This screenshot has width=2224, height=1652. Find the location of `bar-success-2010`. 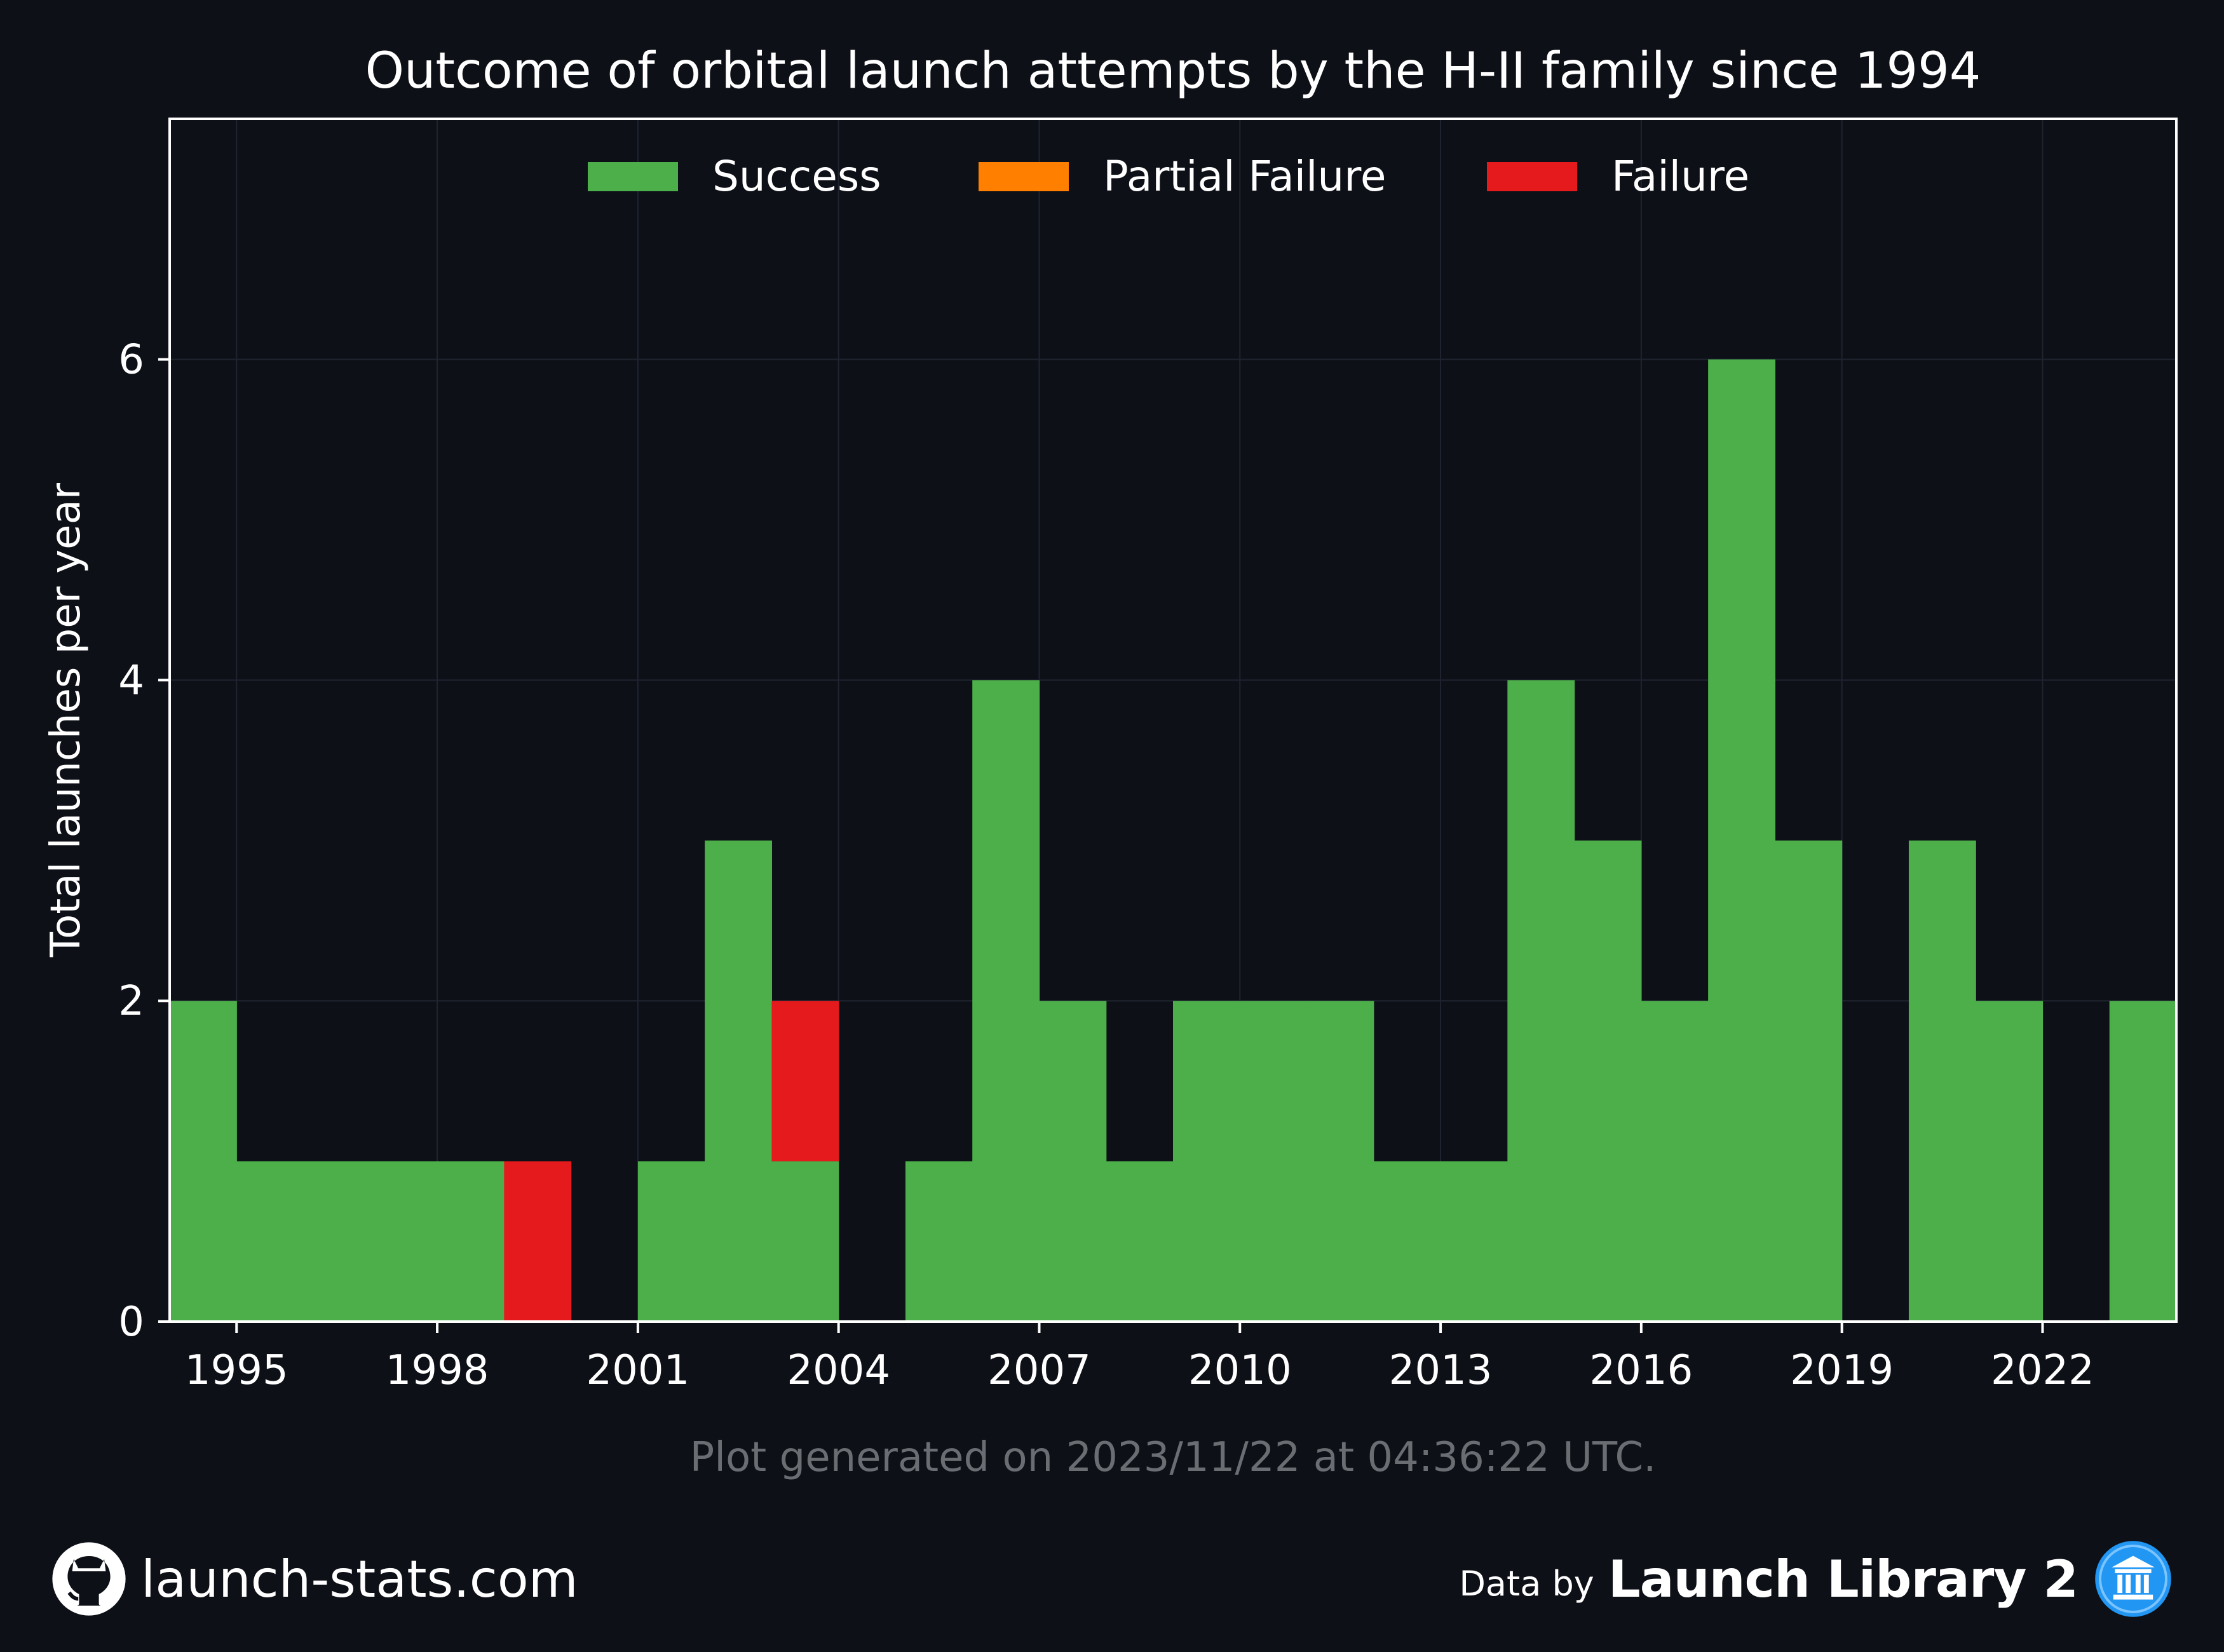

bar-success-2010 is located at coordinates (1274, 1161).